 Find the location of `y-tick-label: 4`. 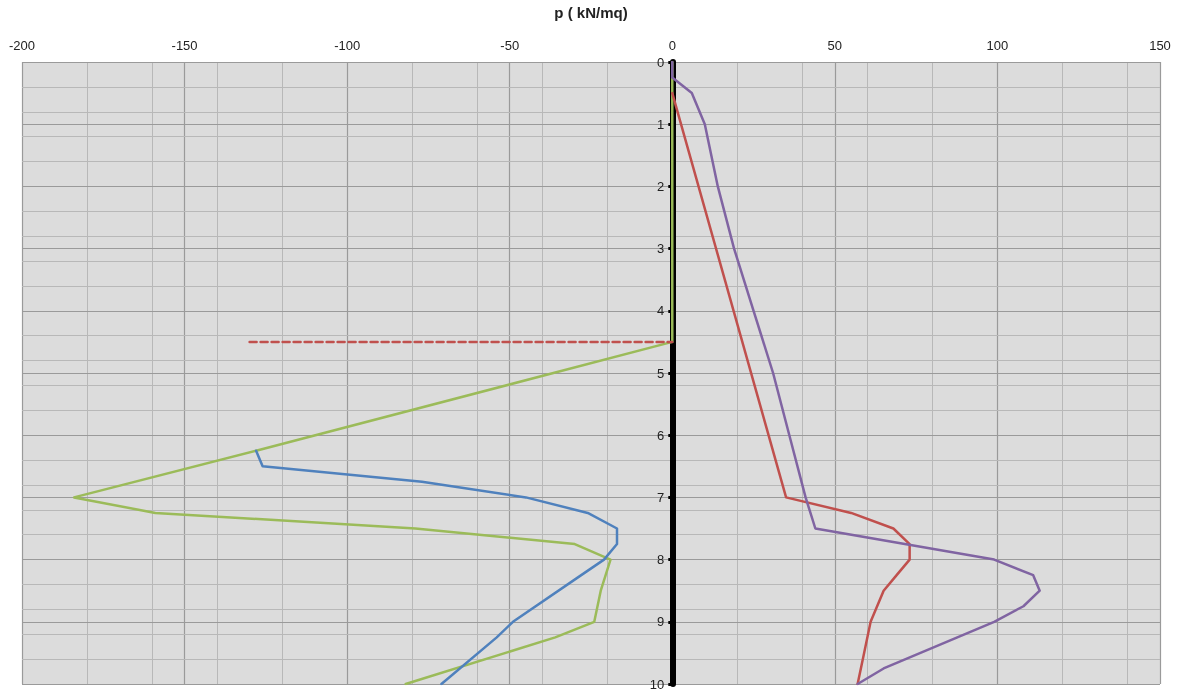

y-tick-label: 4 is located at coordinates (661, 311).